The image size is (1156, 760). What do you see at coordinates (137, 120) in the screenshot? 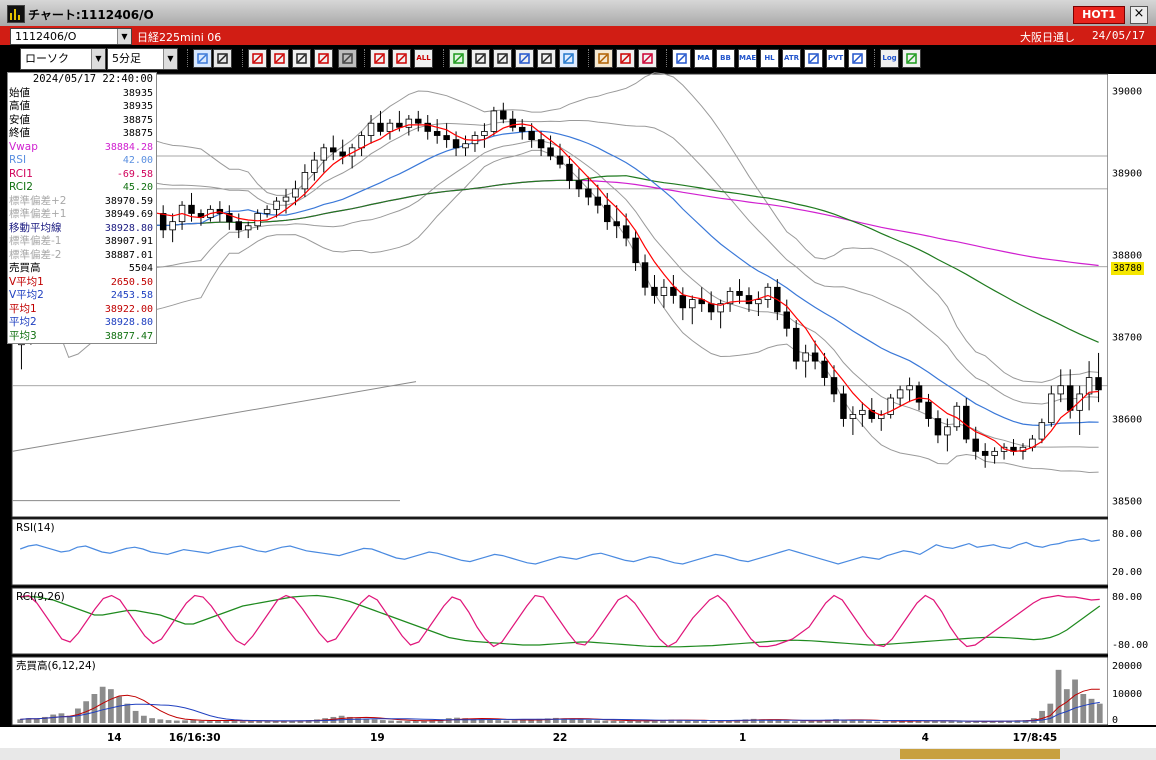
I see `data-row-value: 38875` at bounding box center [137, 120].